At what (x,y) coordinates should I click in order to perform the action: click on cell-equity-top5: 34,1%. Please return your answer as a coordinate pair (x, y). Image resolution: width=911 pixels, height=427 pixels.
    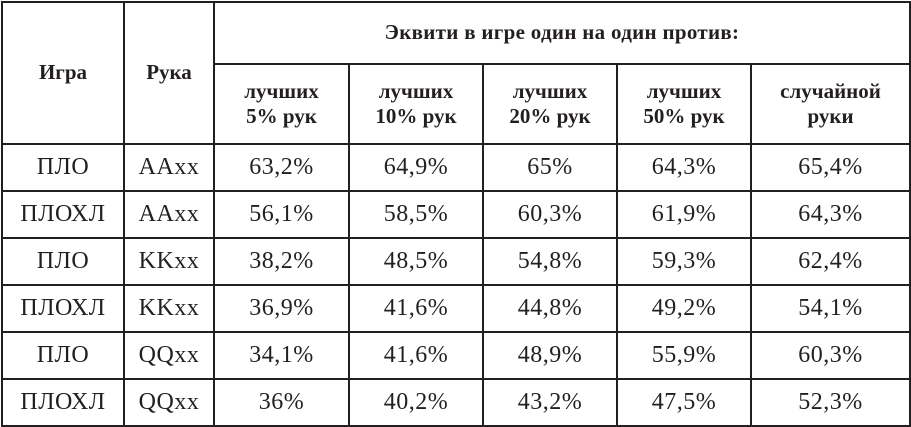
    Looking at the image, I should click on (281, 355).